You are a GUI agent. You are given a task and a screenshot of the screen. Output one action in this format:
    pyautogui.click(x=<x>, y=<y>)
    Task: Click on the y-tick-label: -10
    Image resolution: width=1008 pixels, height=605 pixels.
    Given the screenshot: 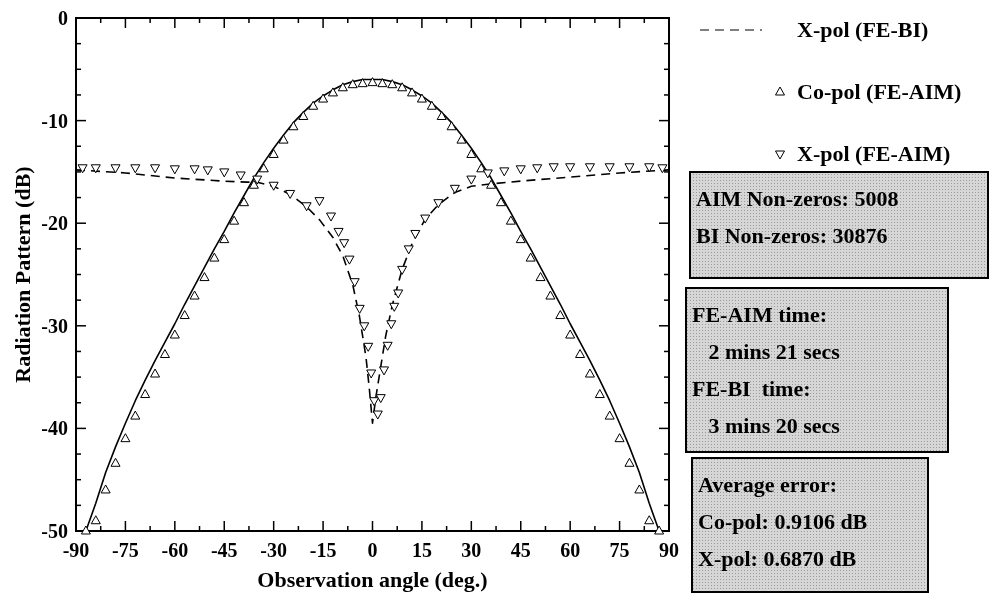 What is the action you would take?
    pyautogui.click(x=54, y=120)
    